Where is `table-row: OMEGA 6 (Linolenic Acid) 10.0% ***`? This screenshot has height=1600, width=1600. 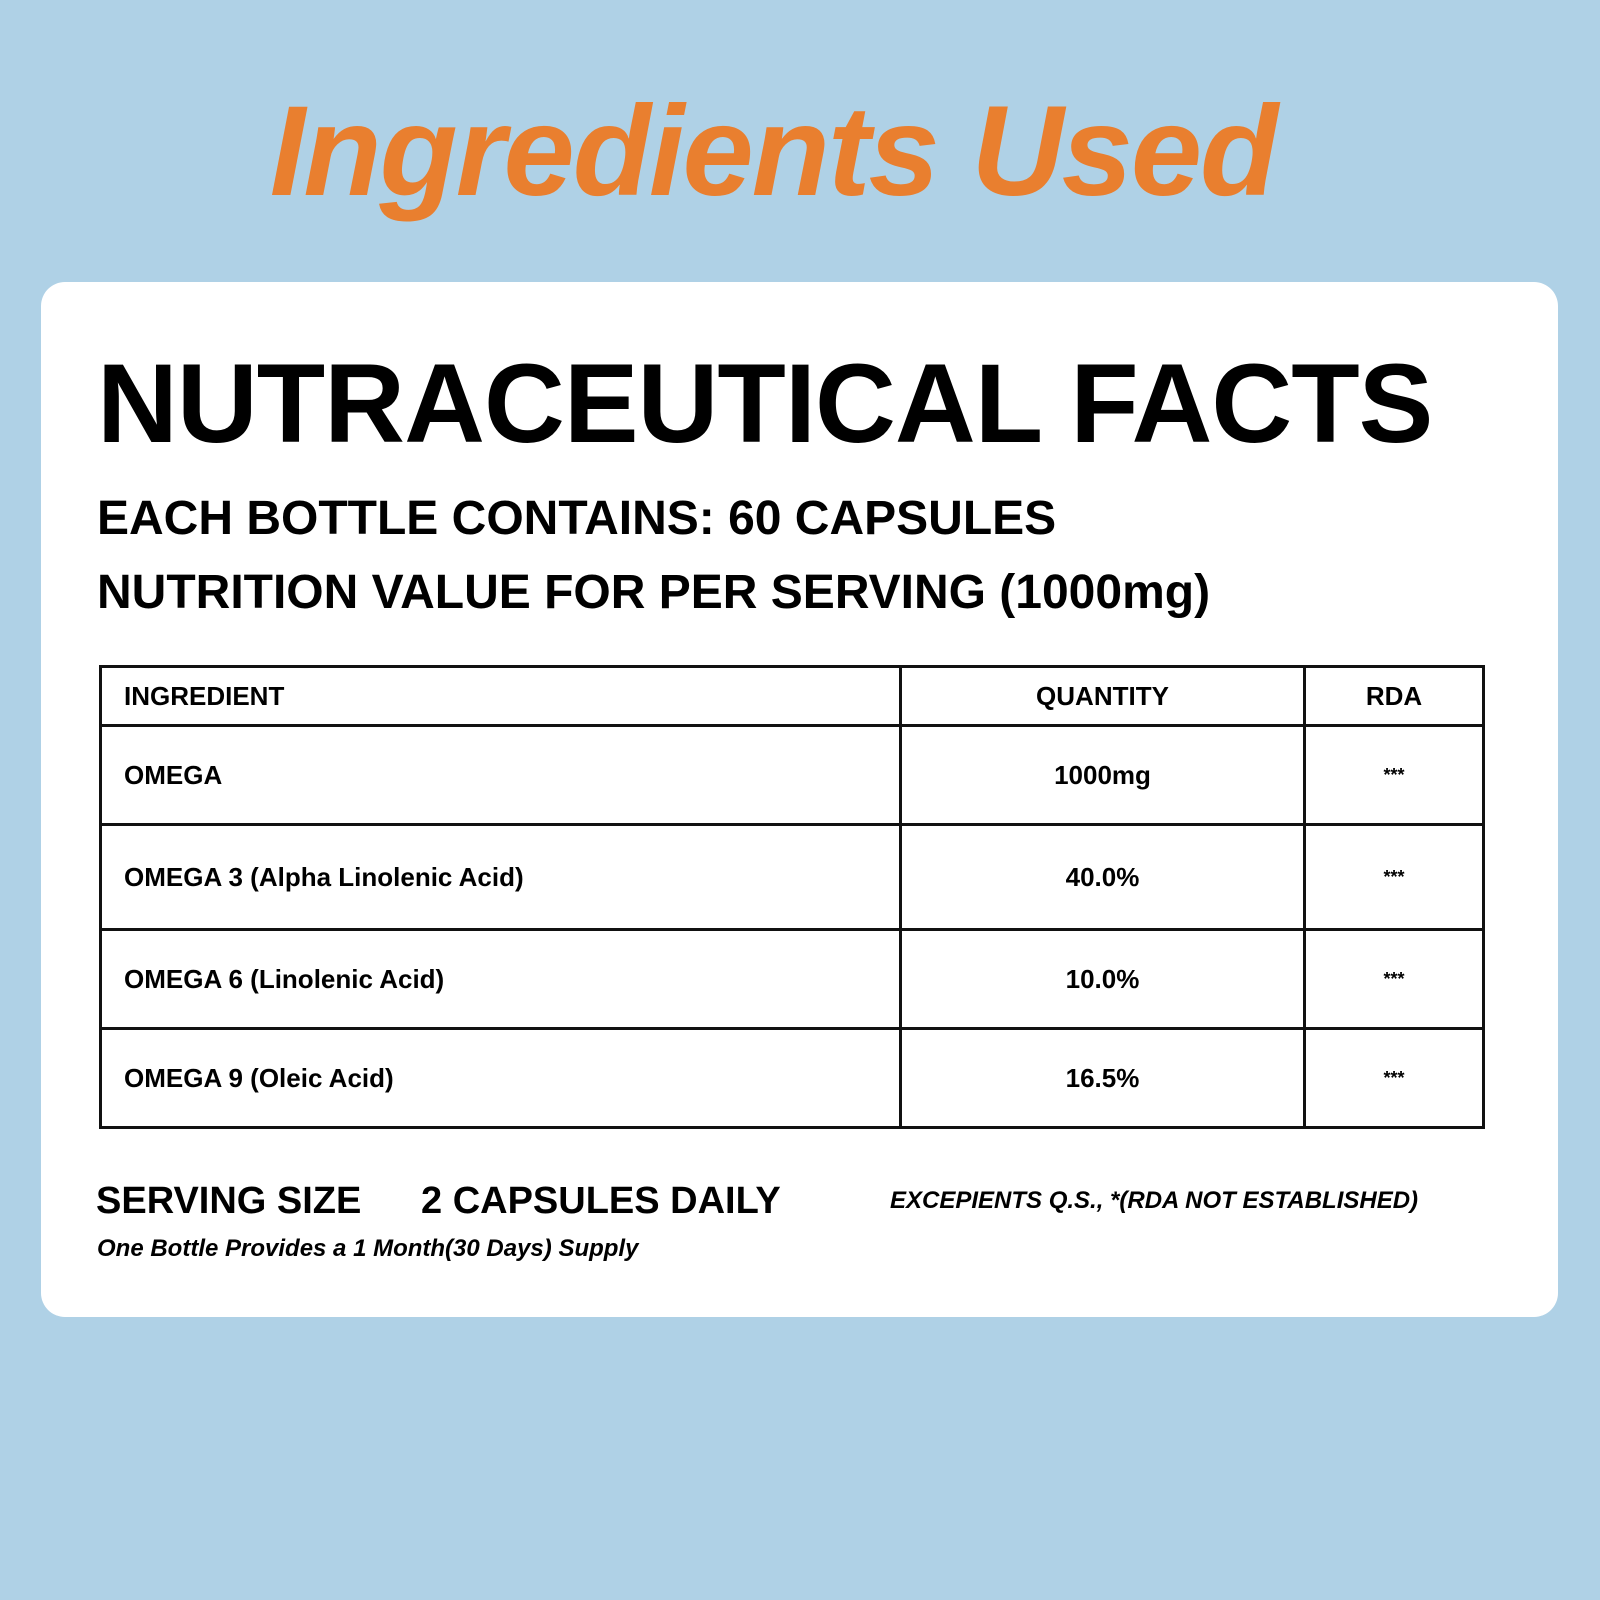
table-row: OMEGA 6 (Linolenic Acid) 10.0% *** is located at coordinates (792, 979).